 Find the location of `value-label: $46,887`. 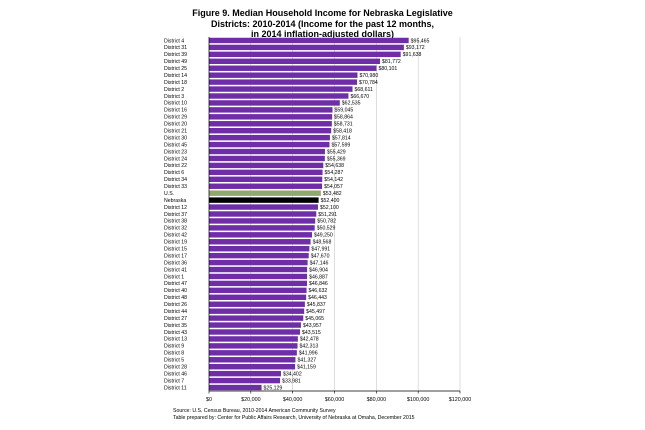

value-label: $46,887 is located at coordinates (318, 277).